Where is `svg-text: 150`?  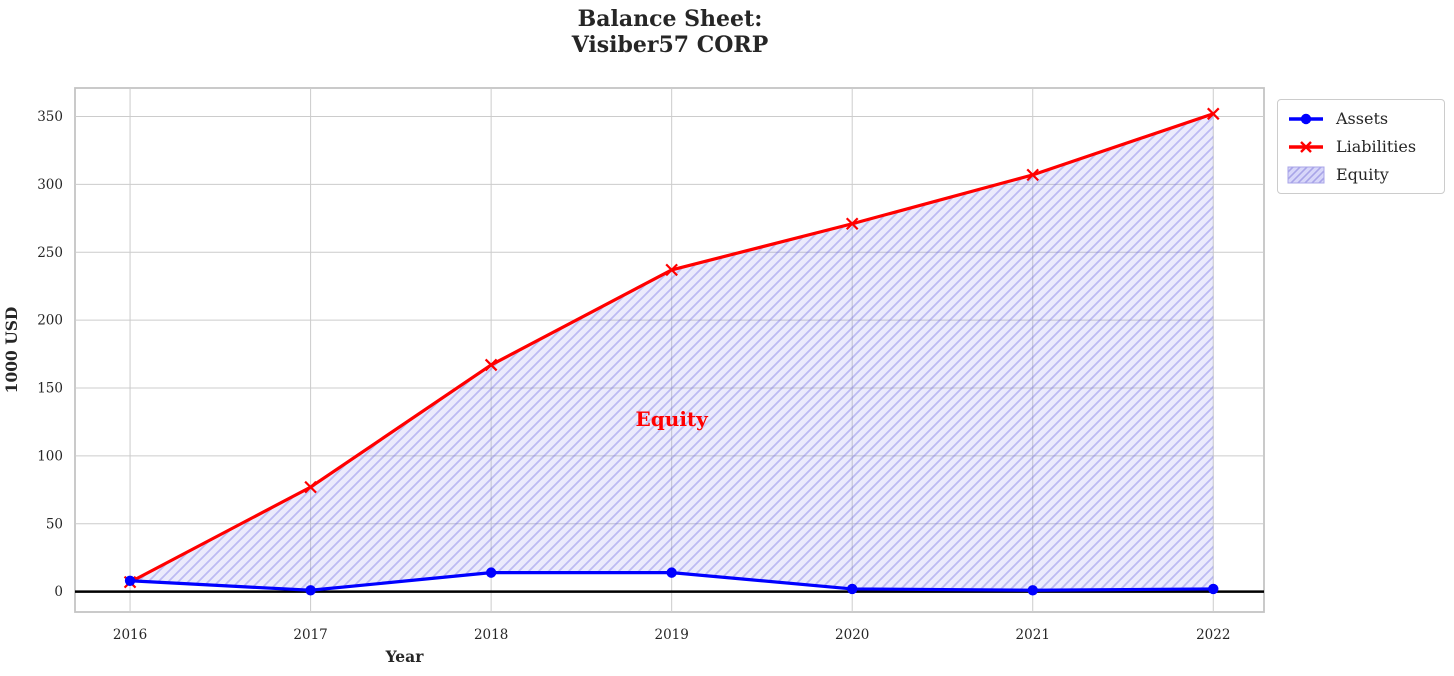
svg-text: 150 is located at coordinates (50, 389).